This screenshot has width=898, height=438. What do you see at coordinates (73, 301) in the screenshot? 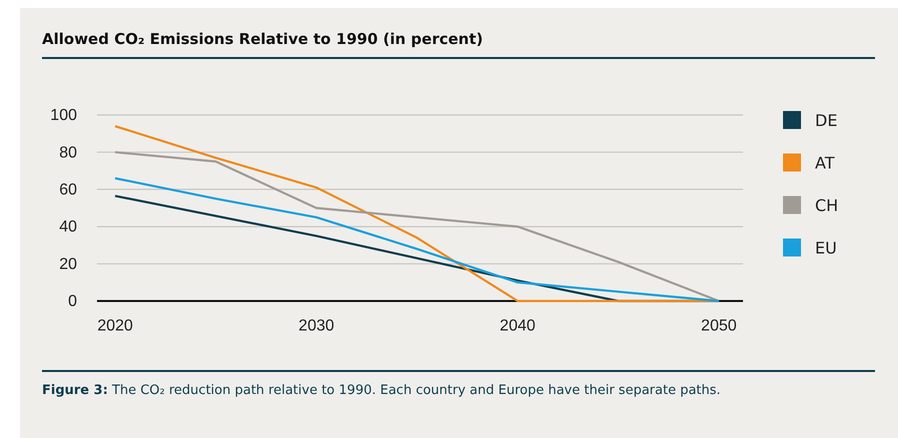
I see `y-tick-label: 0` at bounding box center [73, 301].